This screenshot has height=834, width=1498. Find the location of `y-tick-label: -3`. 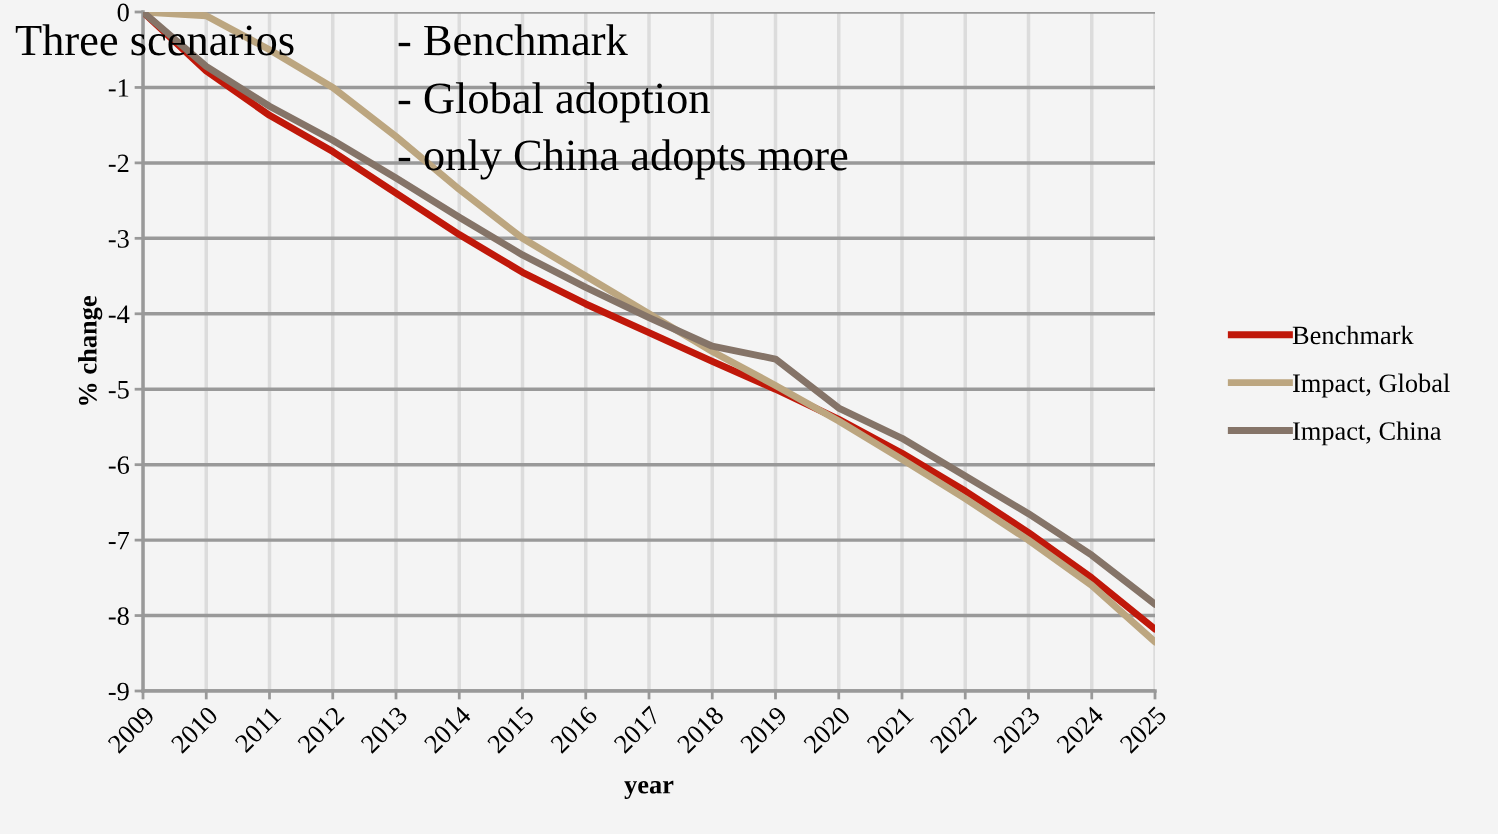

y-tick-label: -3 is located at coordinates (118, 239).